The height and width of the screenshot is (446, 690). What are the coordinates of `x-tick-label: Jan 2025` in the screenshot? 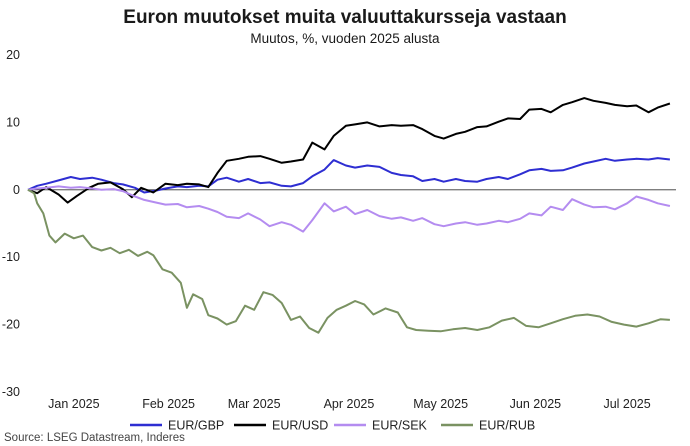 It's located at (73, 404).